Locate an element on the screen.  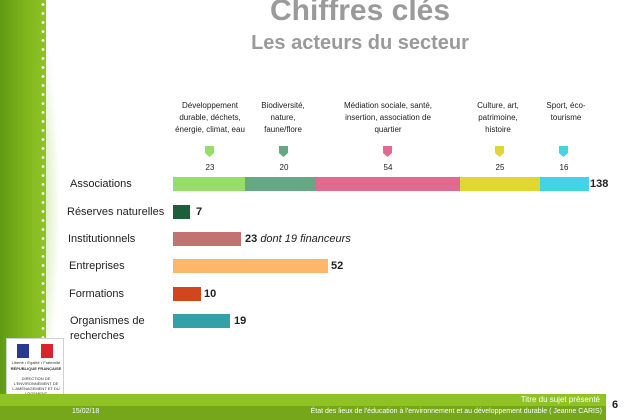
row-label-organismes: Organismes de recherches is located at coordinates (107, 328).